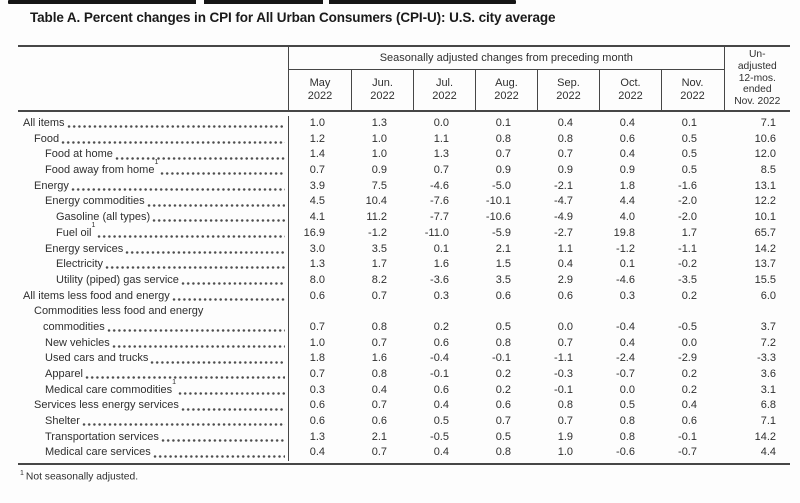  I want to click on value-cell: 0.0, so click(689, 342).